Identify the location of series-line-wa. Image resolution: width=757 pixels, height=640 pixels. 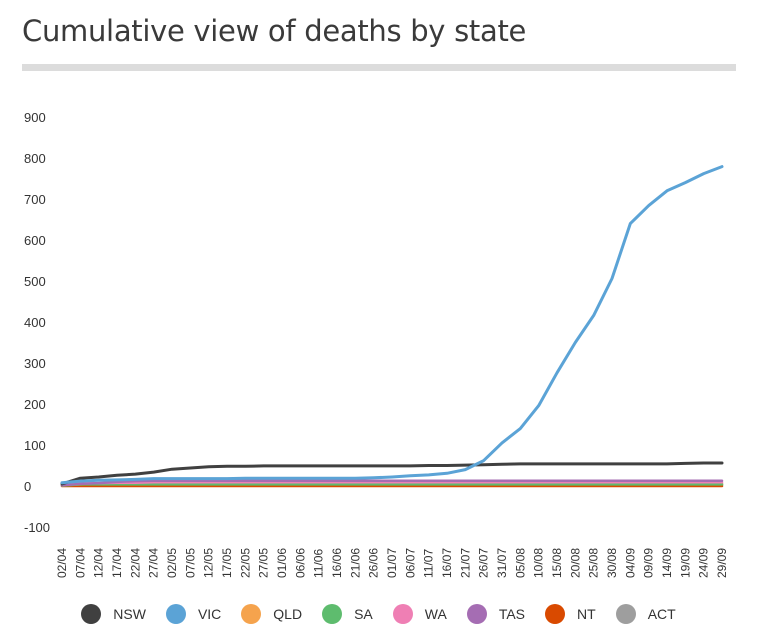
(392, 484).